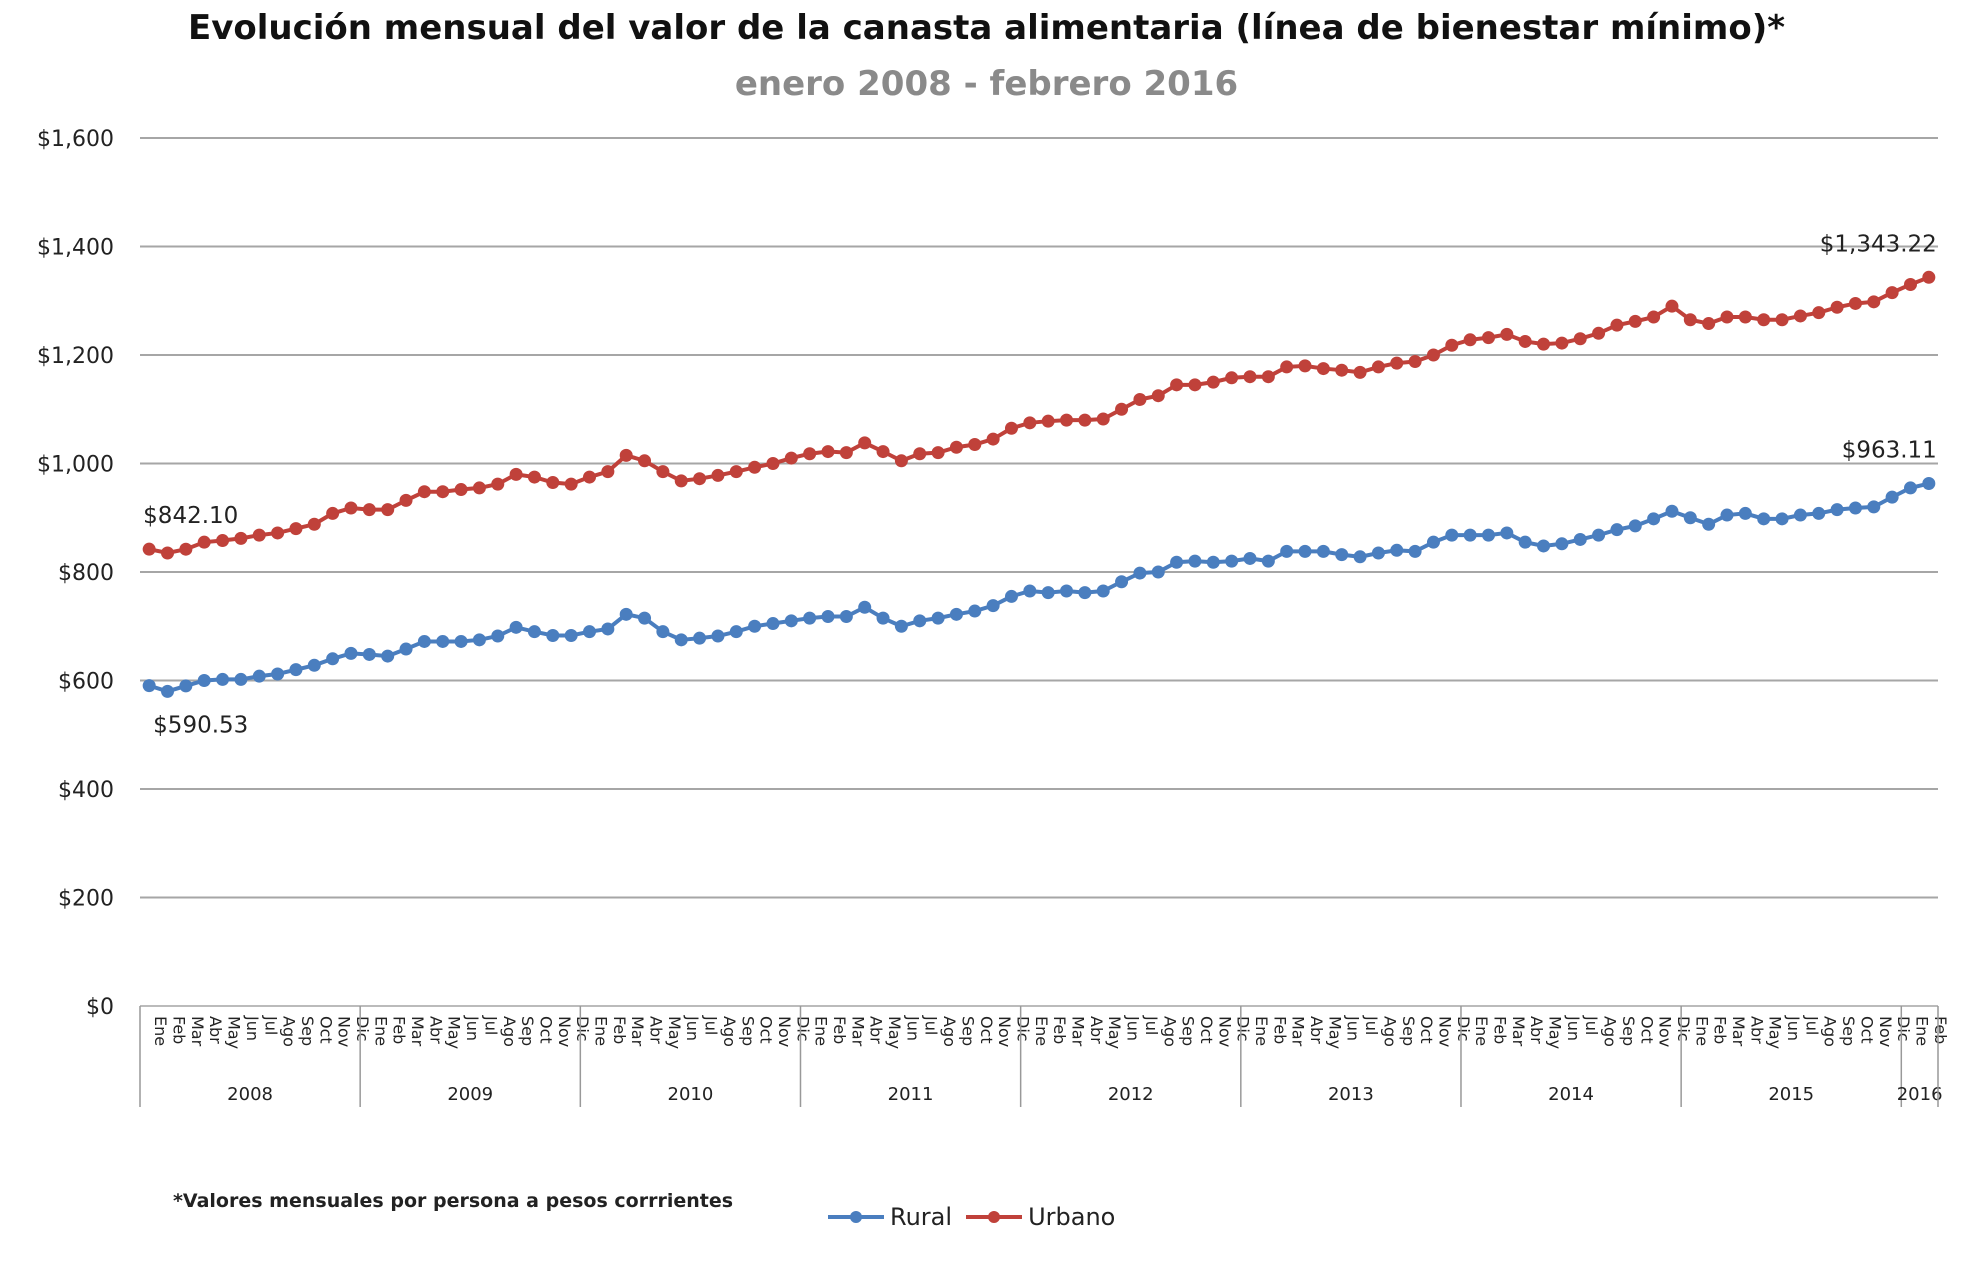 Image resolution: width=1973 pixels, height=1269 pixels. I want to click on y-tick-label: $200, so click(86, 899).